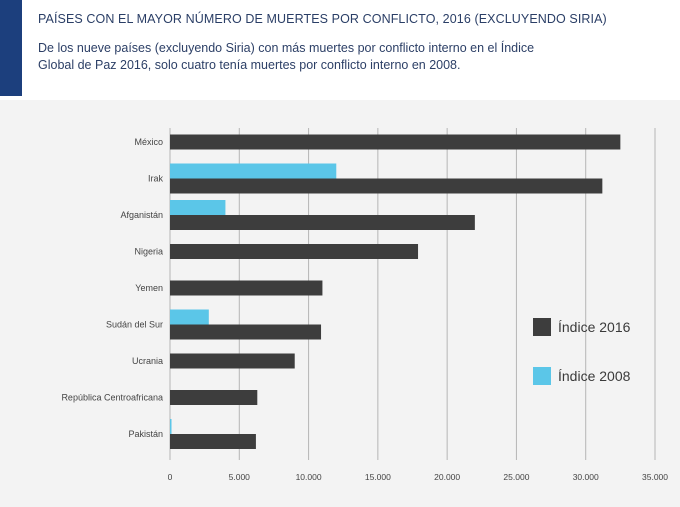 Image resolution: width=680 pixels, height=507 pixels. I want to click on category-label: Afganistán, so click(141, 215).